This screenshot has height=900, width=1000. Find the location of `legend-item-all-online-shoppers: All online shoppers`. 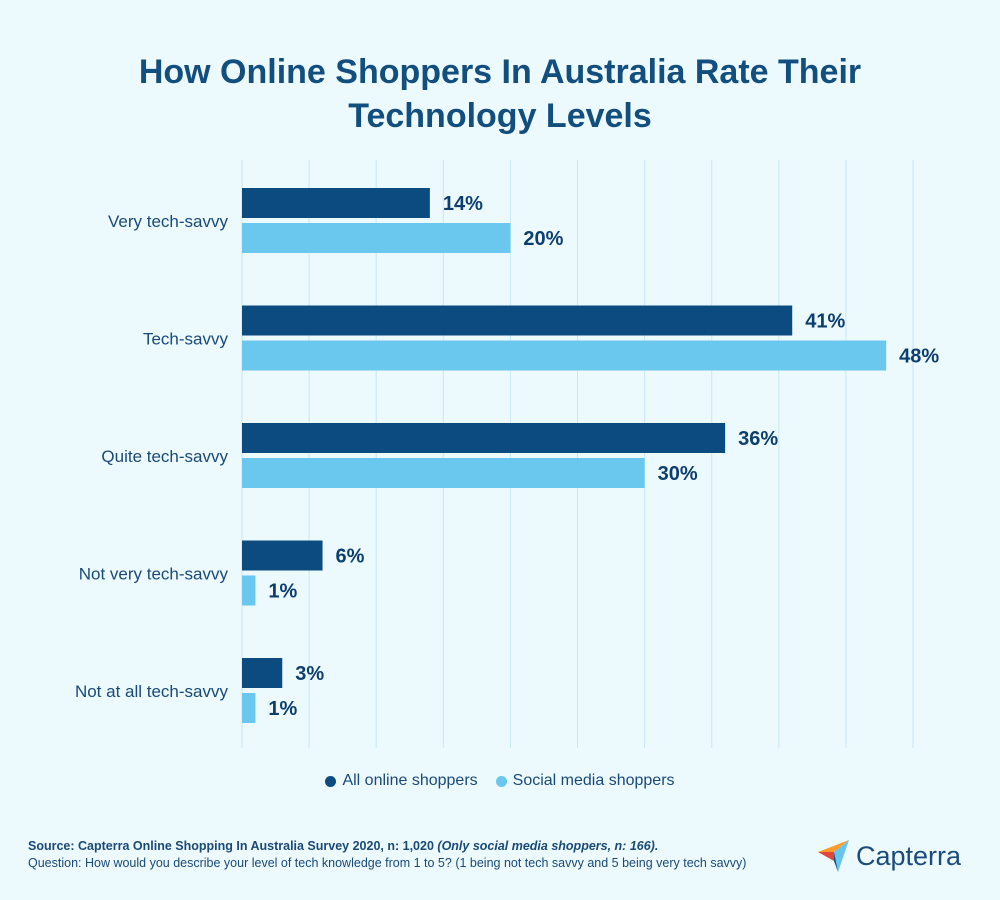

legend-item-all-online-shoppers: All online shoppers is located at coordinates (401, 781).